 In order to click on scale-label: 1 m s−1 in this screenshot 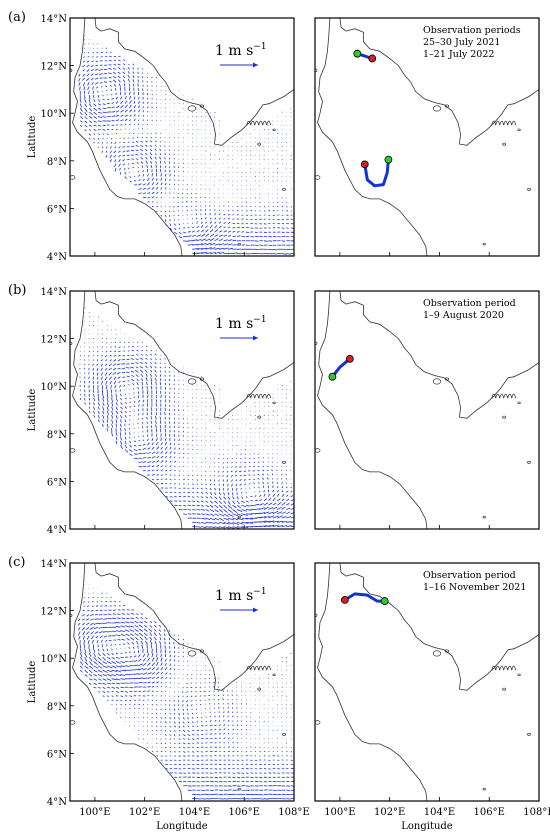, I will do `click(241, 595)`.